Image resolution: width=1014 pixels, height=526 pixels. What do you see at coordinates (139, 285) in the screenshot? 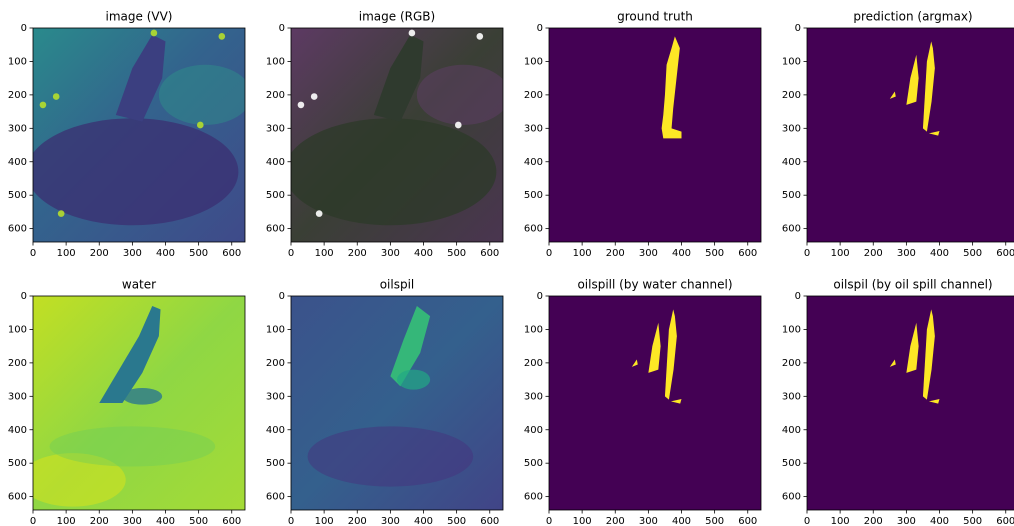
I see `subplot-title: water` at bounding box center [139, 285].